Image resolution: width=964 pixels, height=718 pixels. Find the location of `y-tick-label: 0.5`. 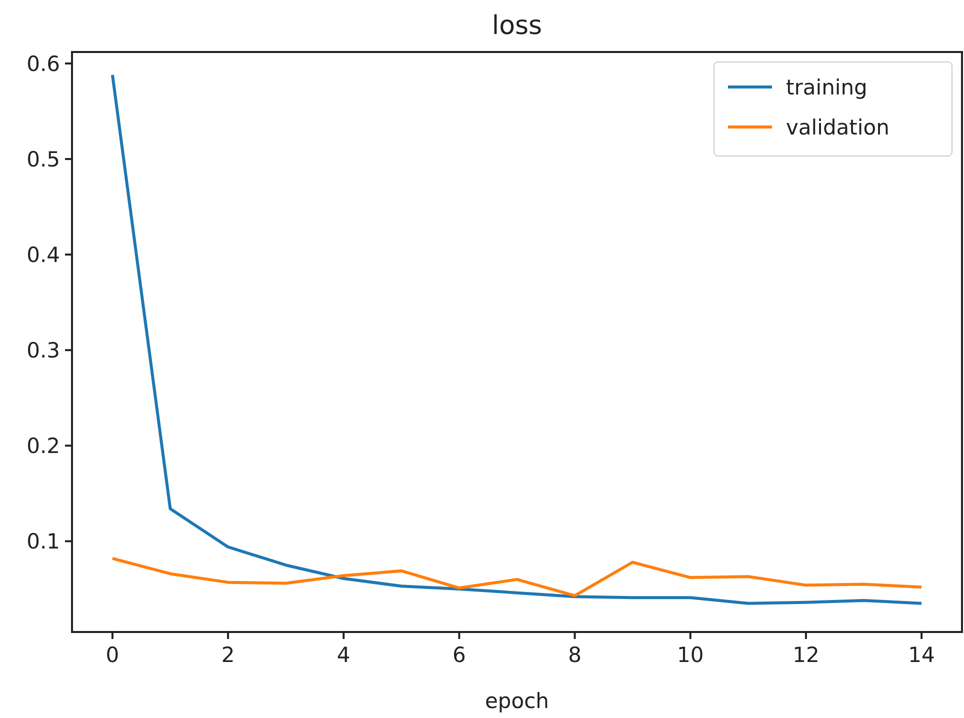

y-tick-label: 0.5 is located at coordinates (43, 159).